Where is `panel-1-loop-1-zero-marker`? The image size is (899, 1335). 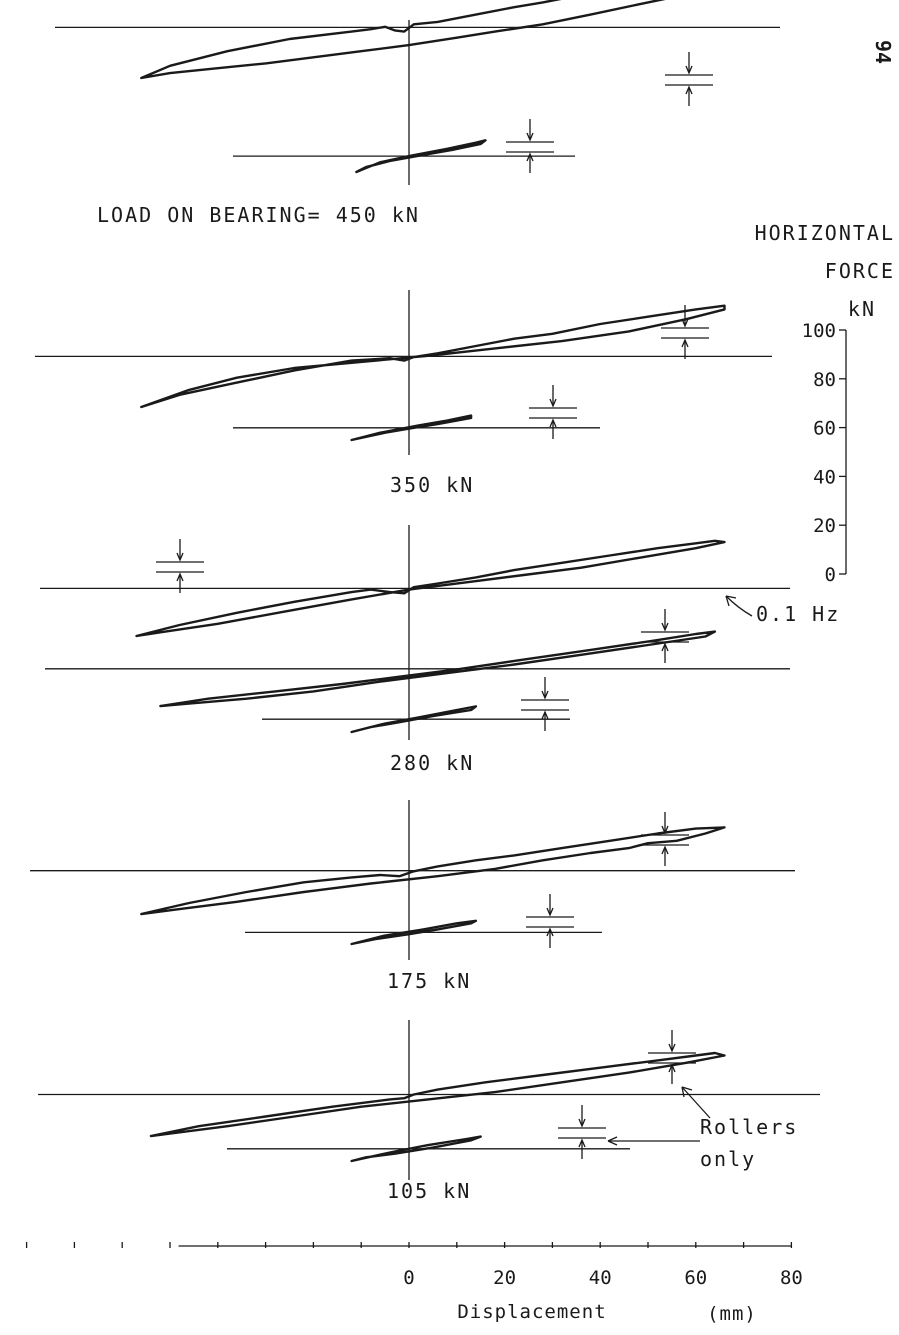
panel-1-loop-1-zero-marker is located at coordinates (553, 412).